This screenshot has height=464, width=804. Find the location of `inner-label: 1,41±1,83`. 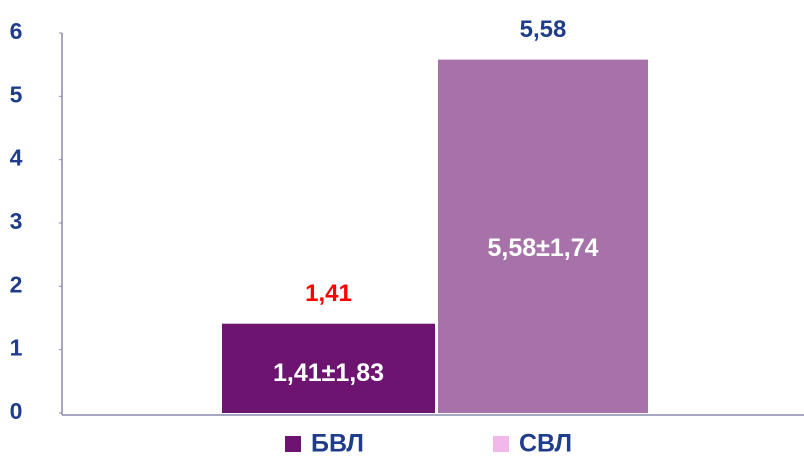

inner-label: 1,41±1,83 is located at coordinates (328, 373).